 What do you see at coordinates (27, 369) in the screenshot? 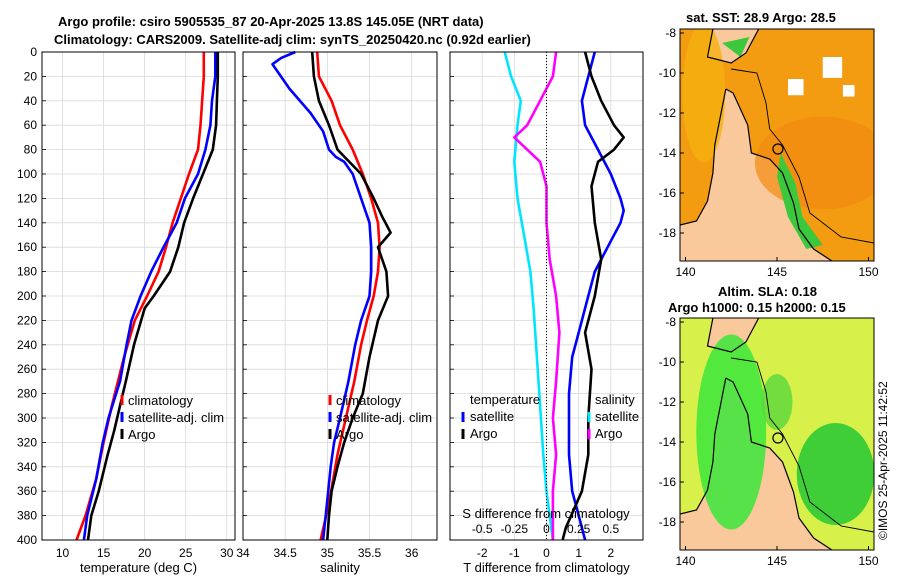
I see `y-tick-label: 260` at bounding box center [27, 369].